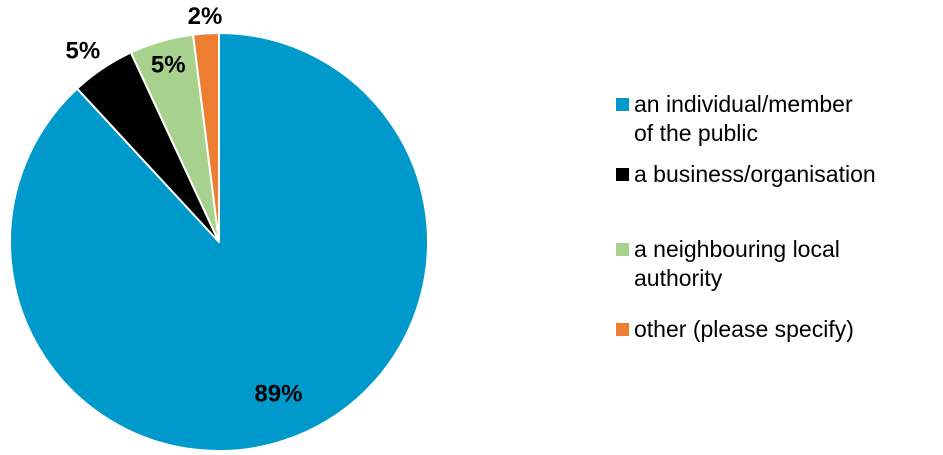  I want to click on legend-entry-2: a business/organisation, so click(746, 174).